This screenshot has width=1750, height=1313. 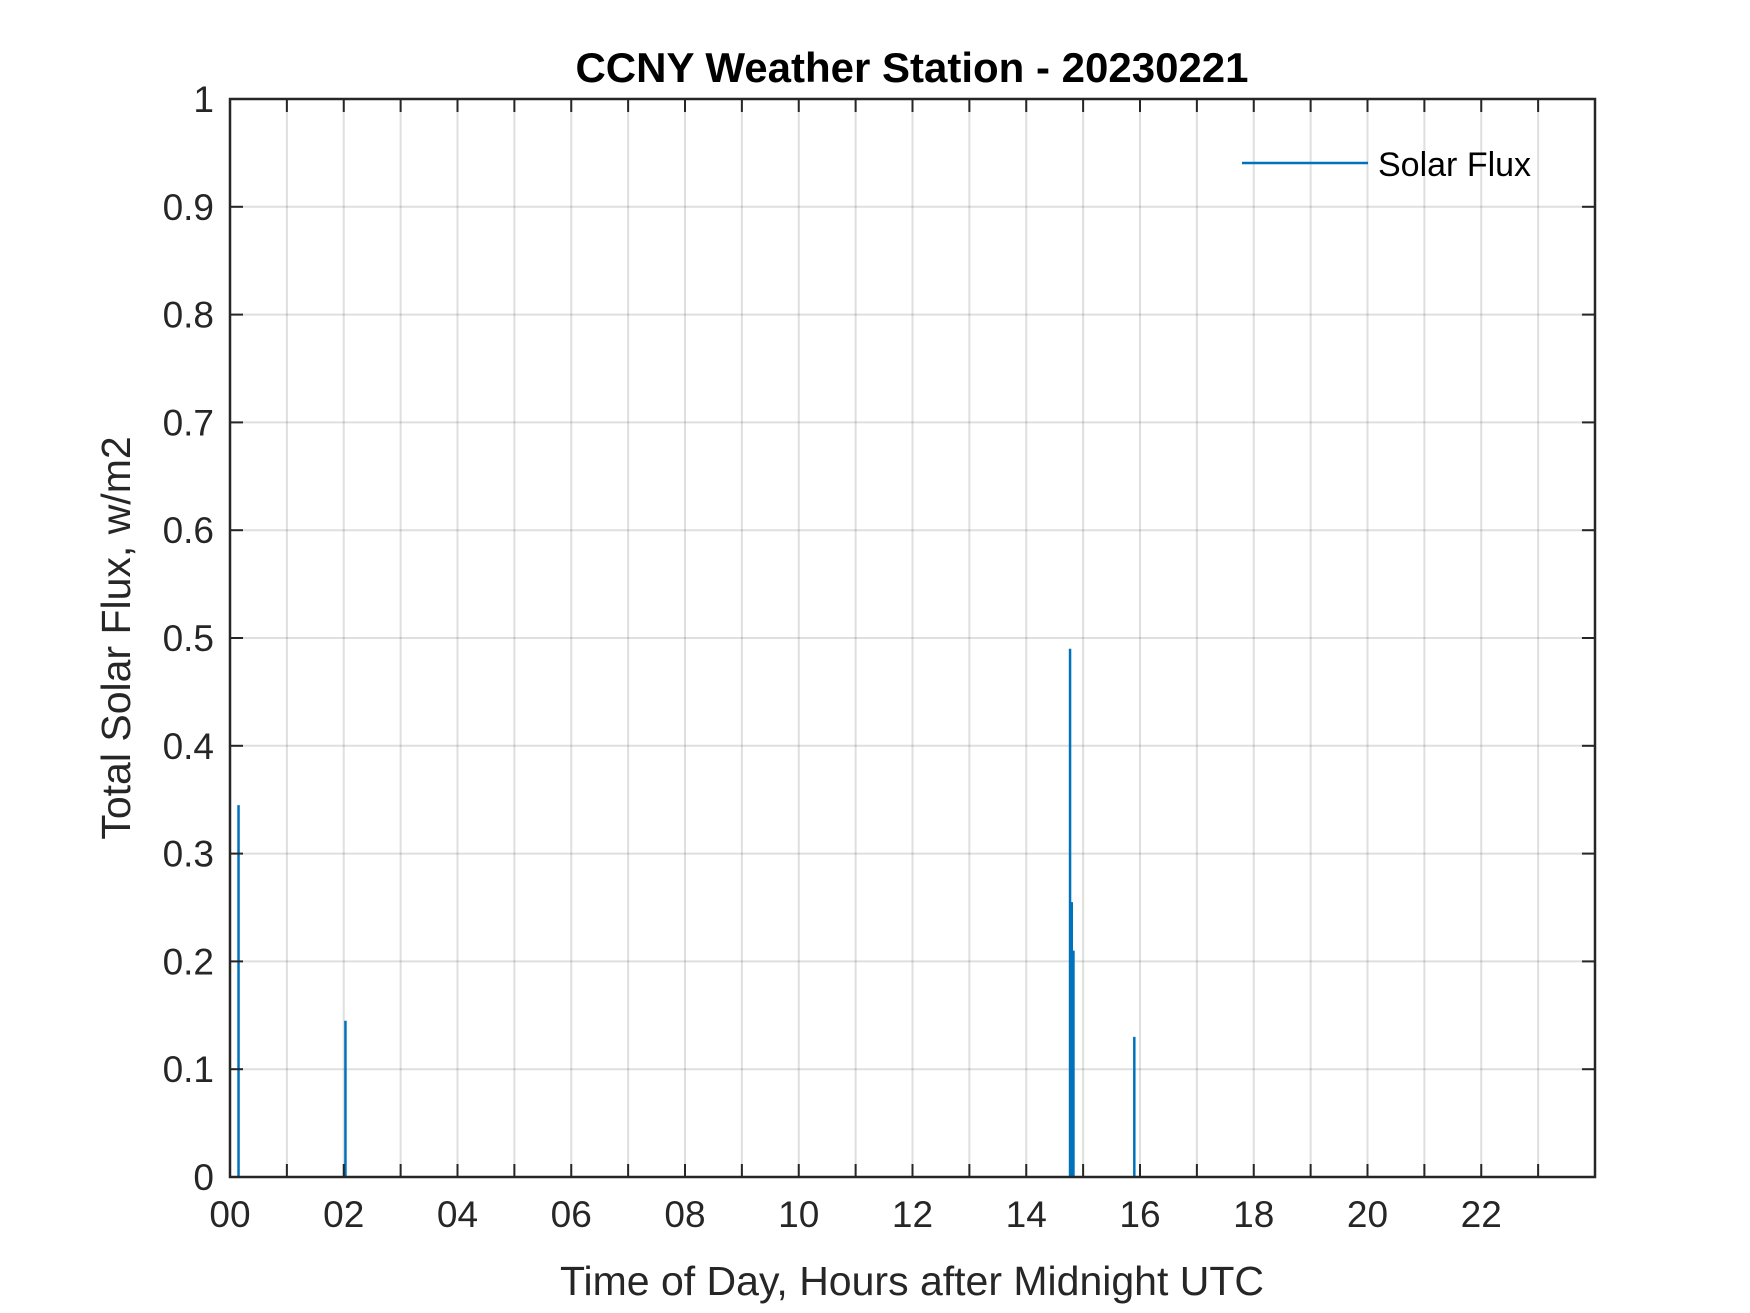 I want to click on x-tick-label: 12, so click(x=912, y=1214).